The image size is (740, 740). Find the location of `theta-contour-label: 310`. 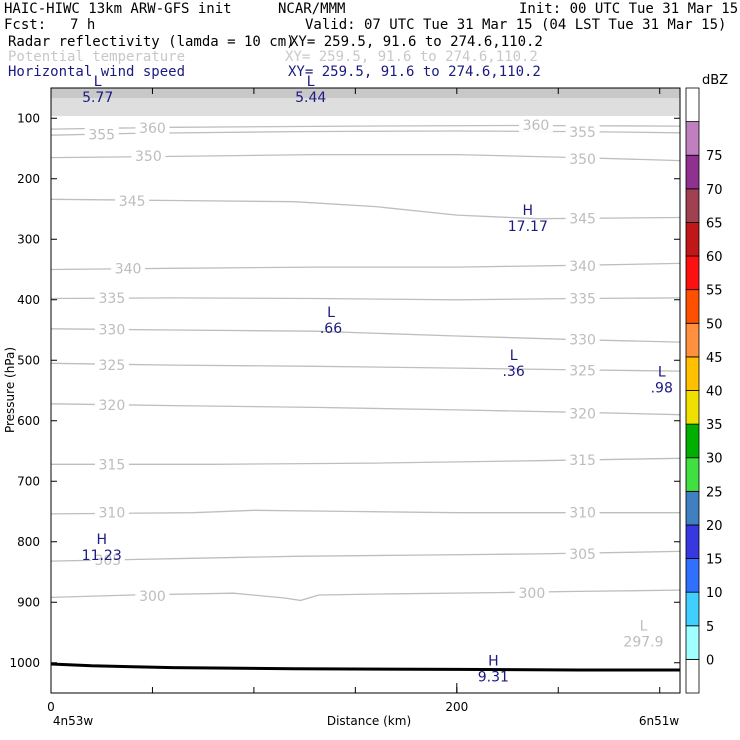

theta-contour-label: 310 is located at coordinates (112, 514).